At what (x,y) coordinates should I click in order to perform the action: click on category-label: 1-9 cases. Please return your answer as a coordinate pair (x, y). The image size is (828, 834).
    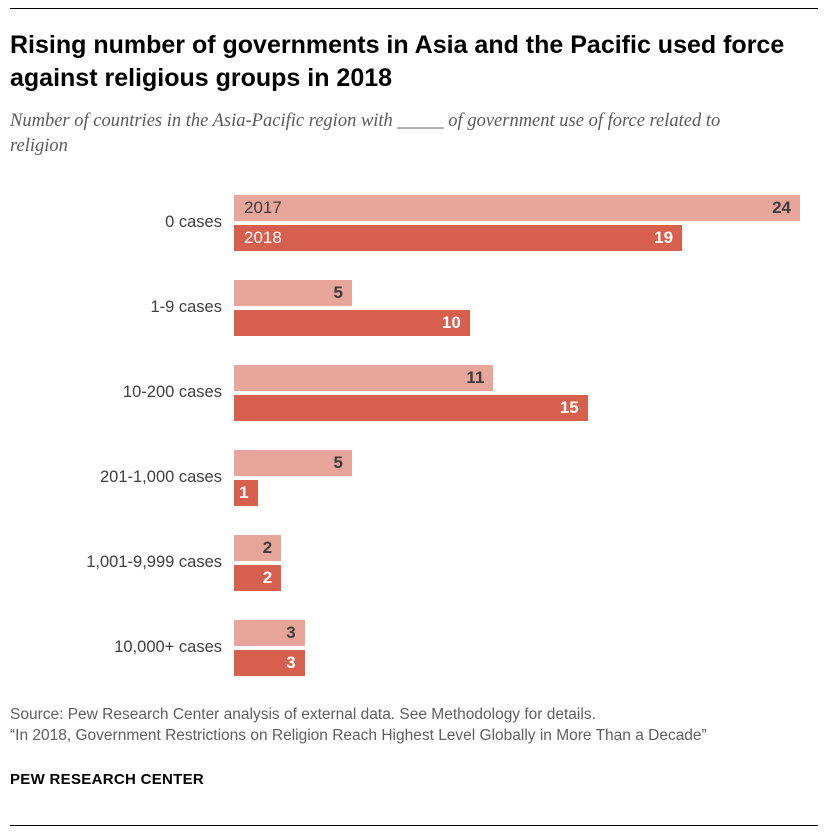
    Looking at the image, I should click on (186, 307).